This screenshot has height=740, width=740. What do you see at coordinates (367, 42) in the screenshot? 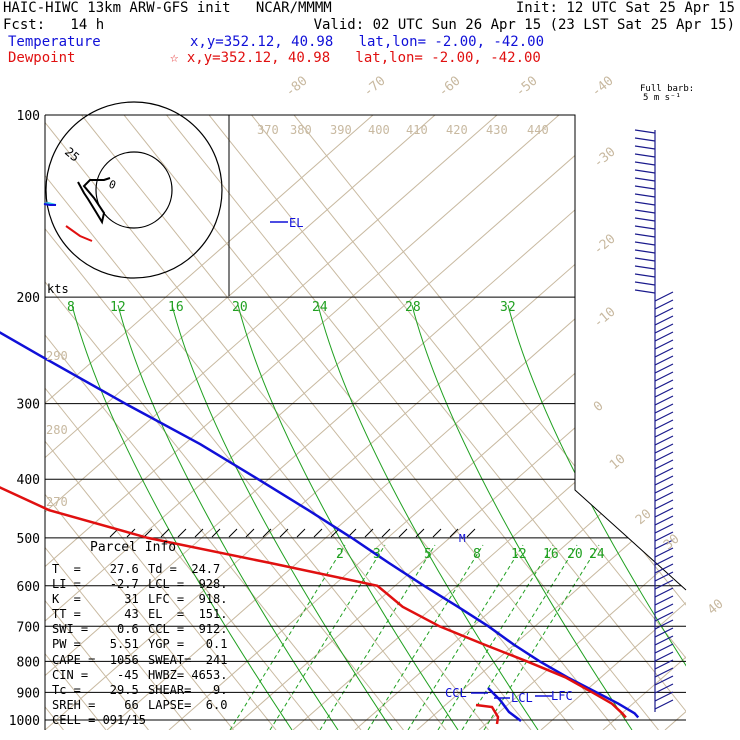
I see `temperature-location: x,y=352.12, 40.98 lat,lon= -2.00, -42.00` at bounding box center [367, 42].